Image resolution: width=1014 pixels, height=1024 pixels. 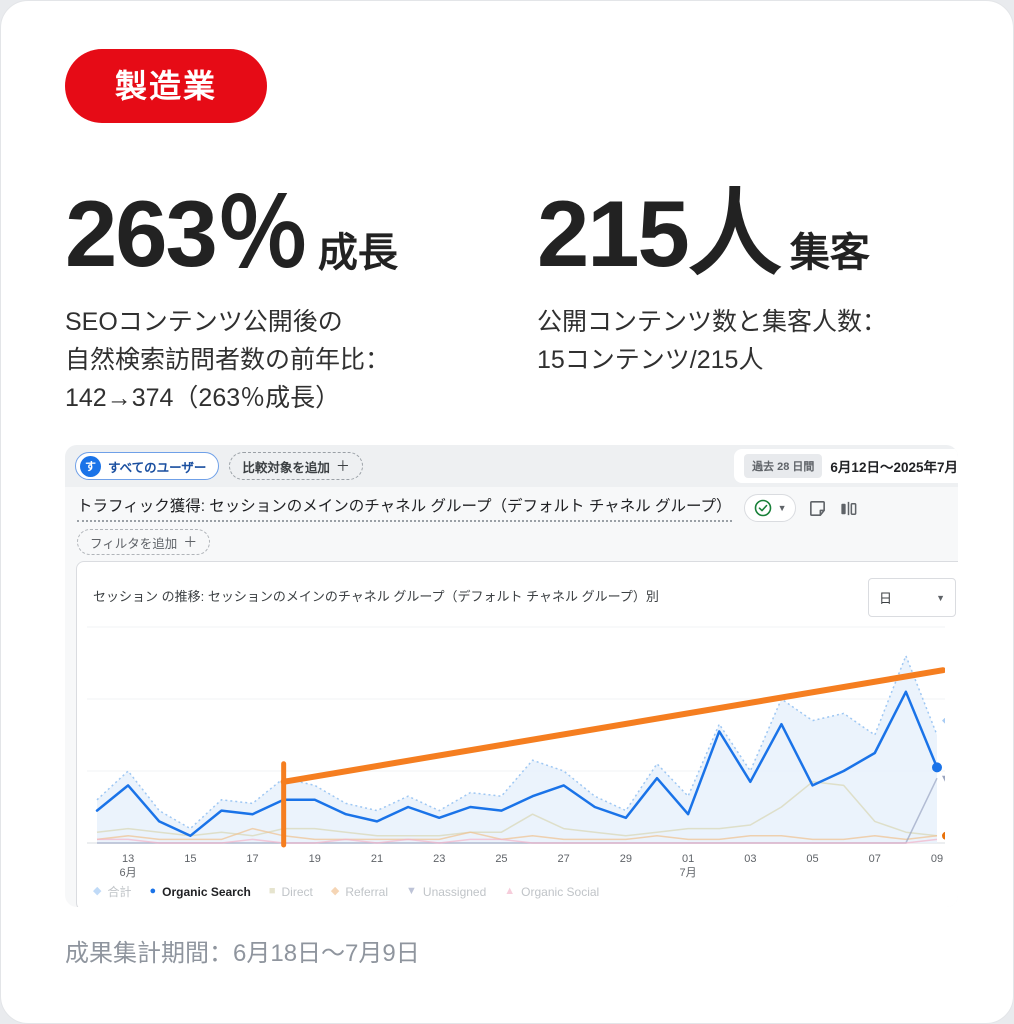 What do you see at coordinates (204, 322) in the screenshot?
I see `desc-line: SEOコンテンツ公開後の` at bounding box center [204, 322].